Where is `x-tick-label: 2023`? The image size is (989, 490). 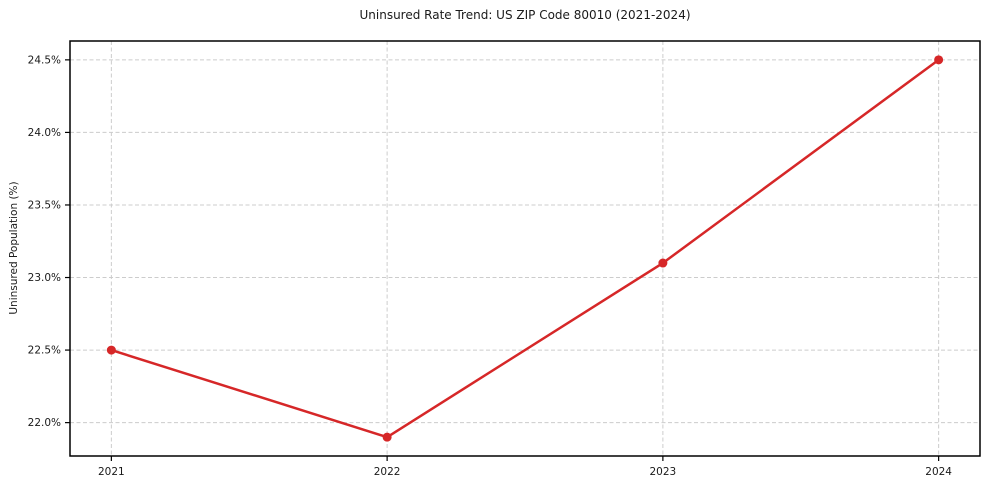
x-tick-label: 2023 is located at coordinates (663, 472).